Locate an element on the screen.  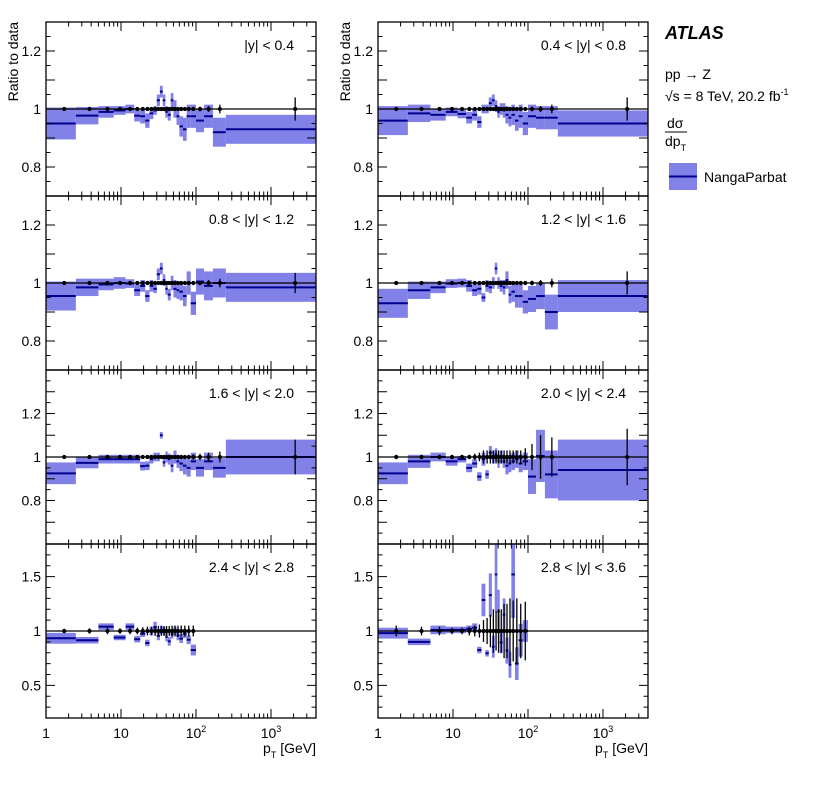
x-tick-label: 10² is located at coordinates (196, 732).